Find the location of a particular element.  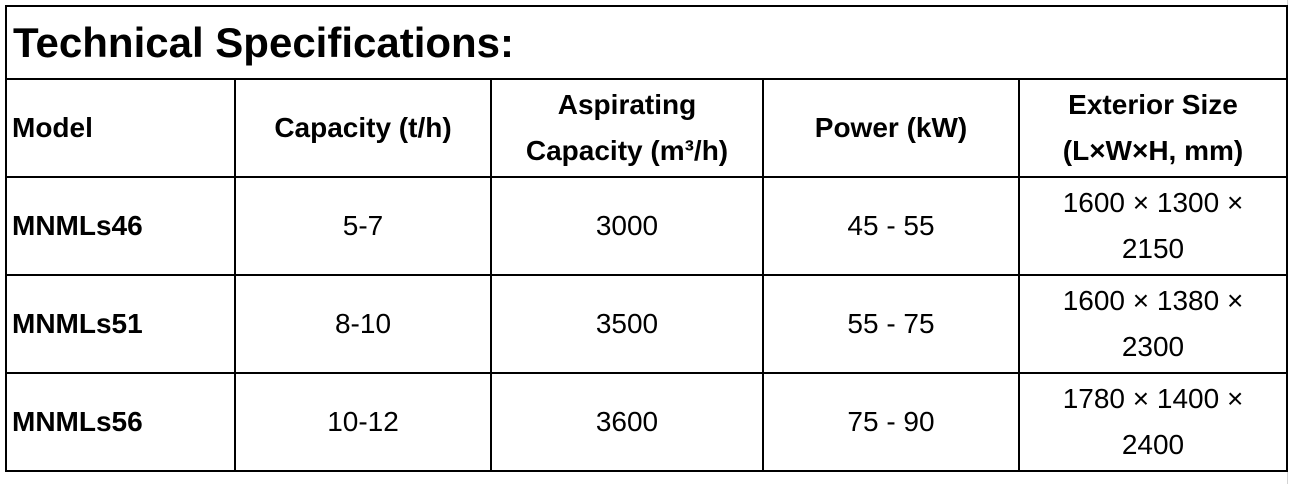

spec-cell: 3000 is located at coordinates (627, 226).